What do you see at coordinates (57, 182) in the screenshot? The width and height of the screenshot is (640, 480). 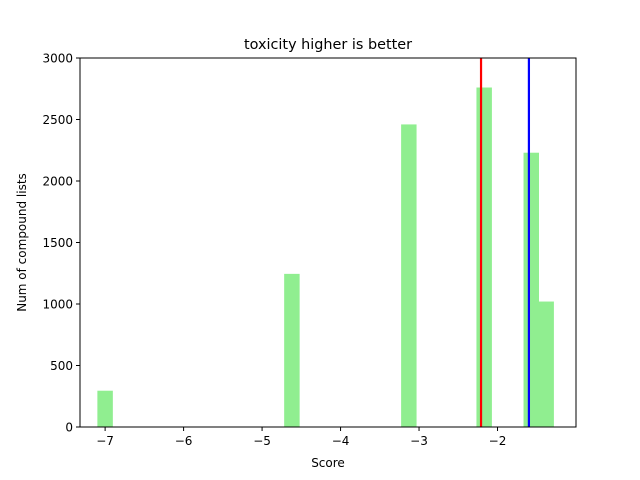 I see `y-tick-label: 2000` at bounding box center [57, 182].